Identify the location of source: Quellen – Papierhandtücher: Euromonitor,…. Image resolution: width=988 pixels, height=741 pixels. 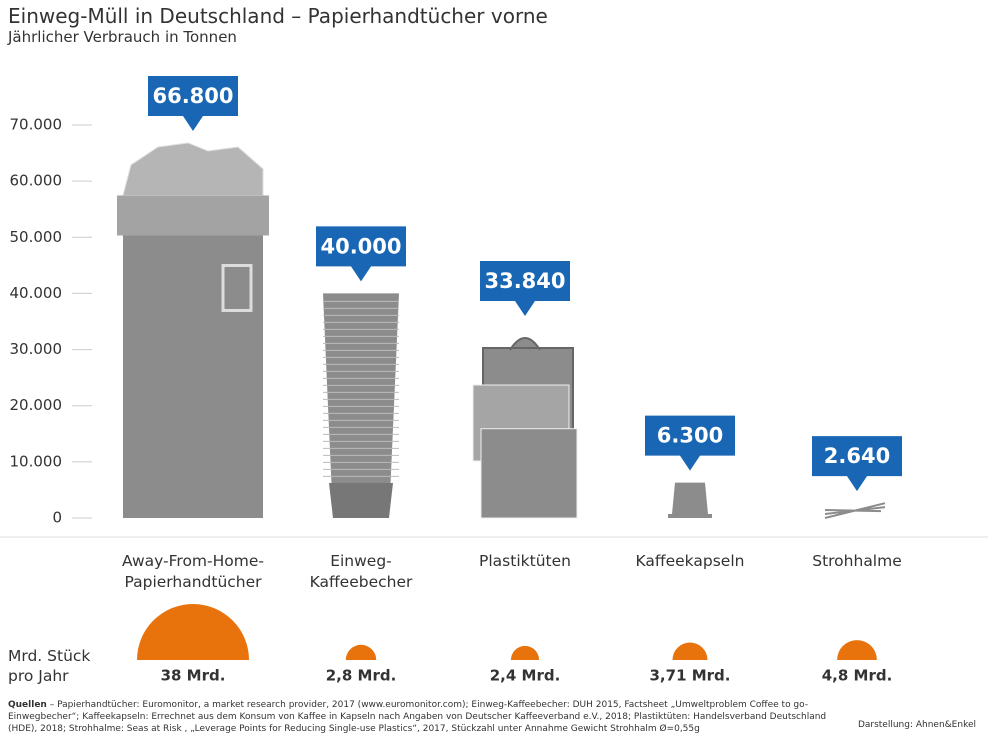
(433, 717).